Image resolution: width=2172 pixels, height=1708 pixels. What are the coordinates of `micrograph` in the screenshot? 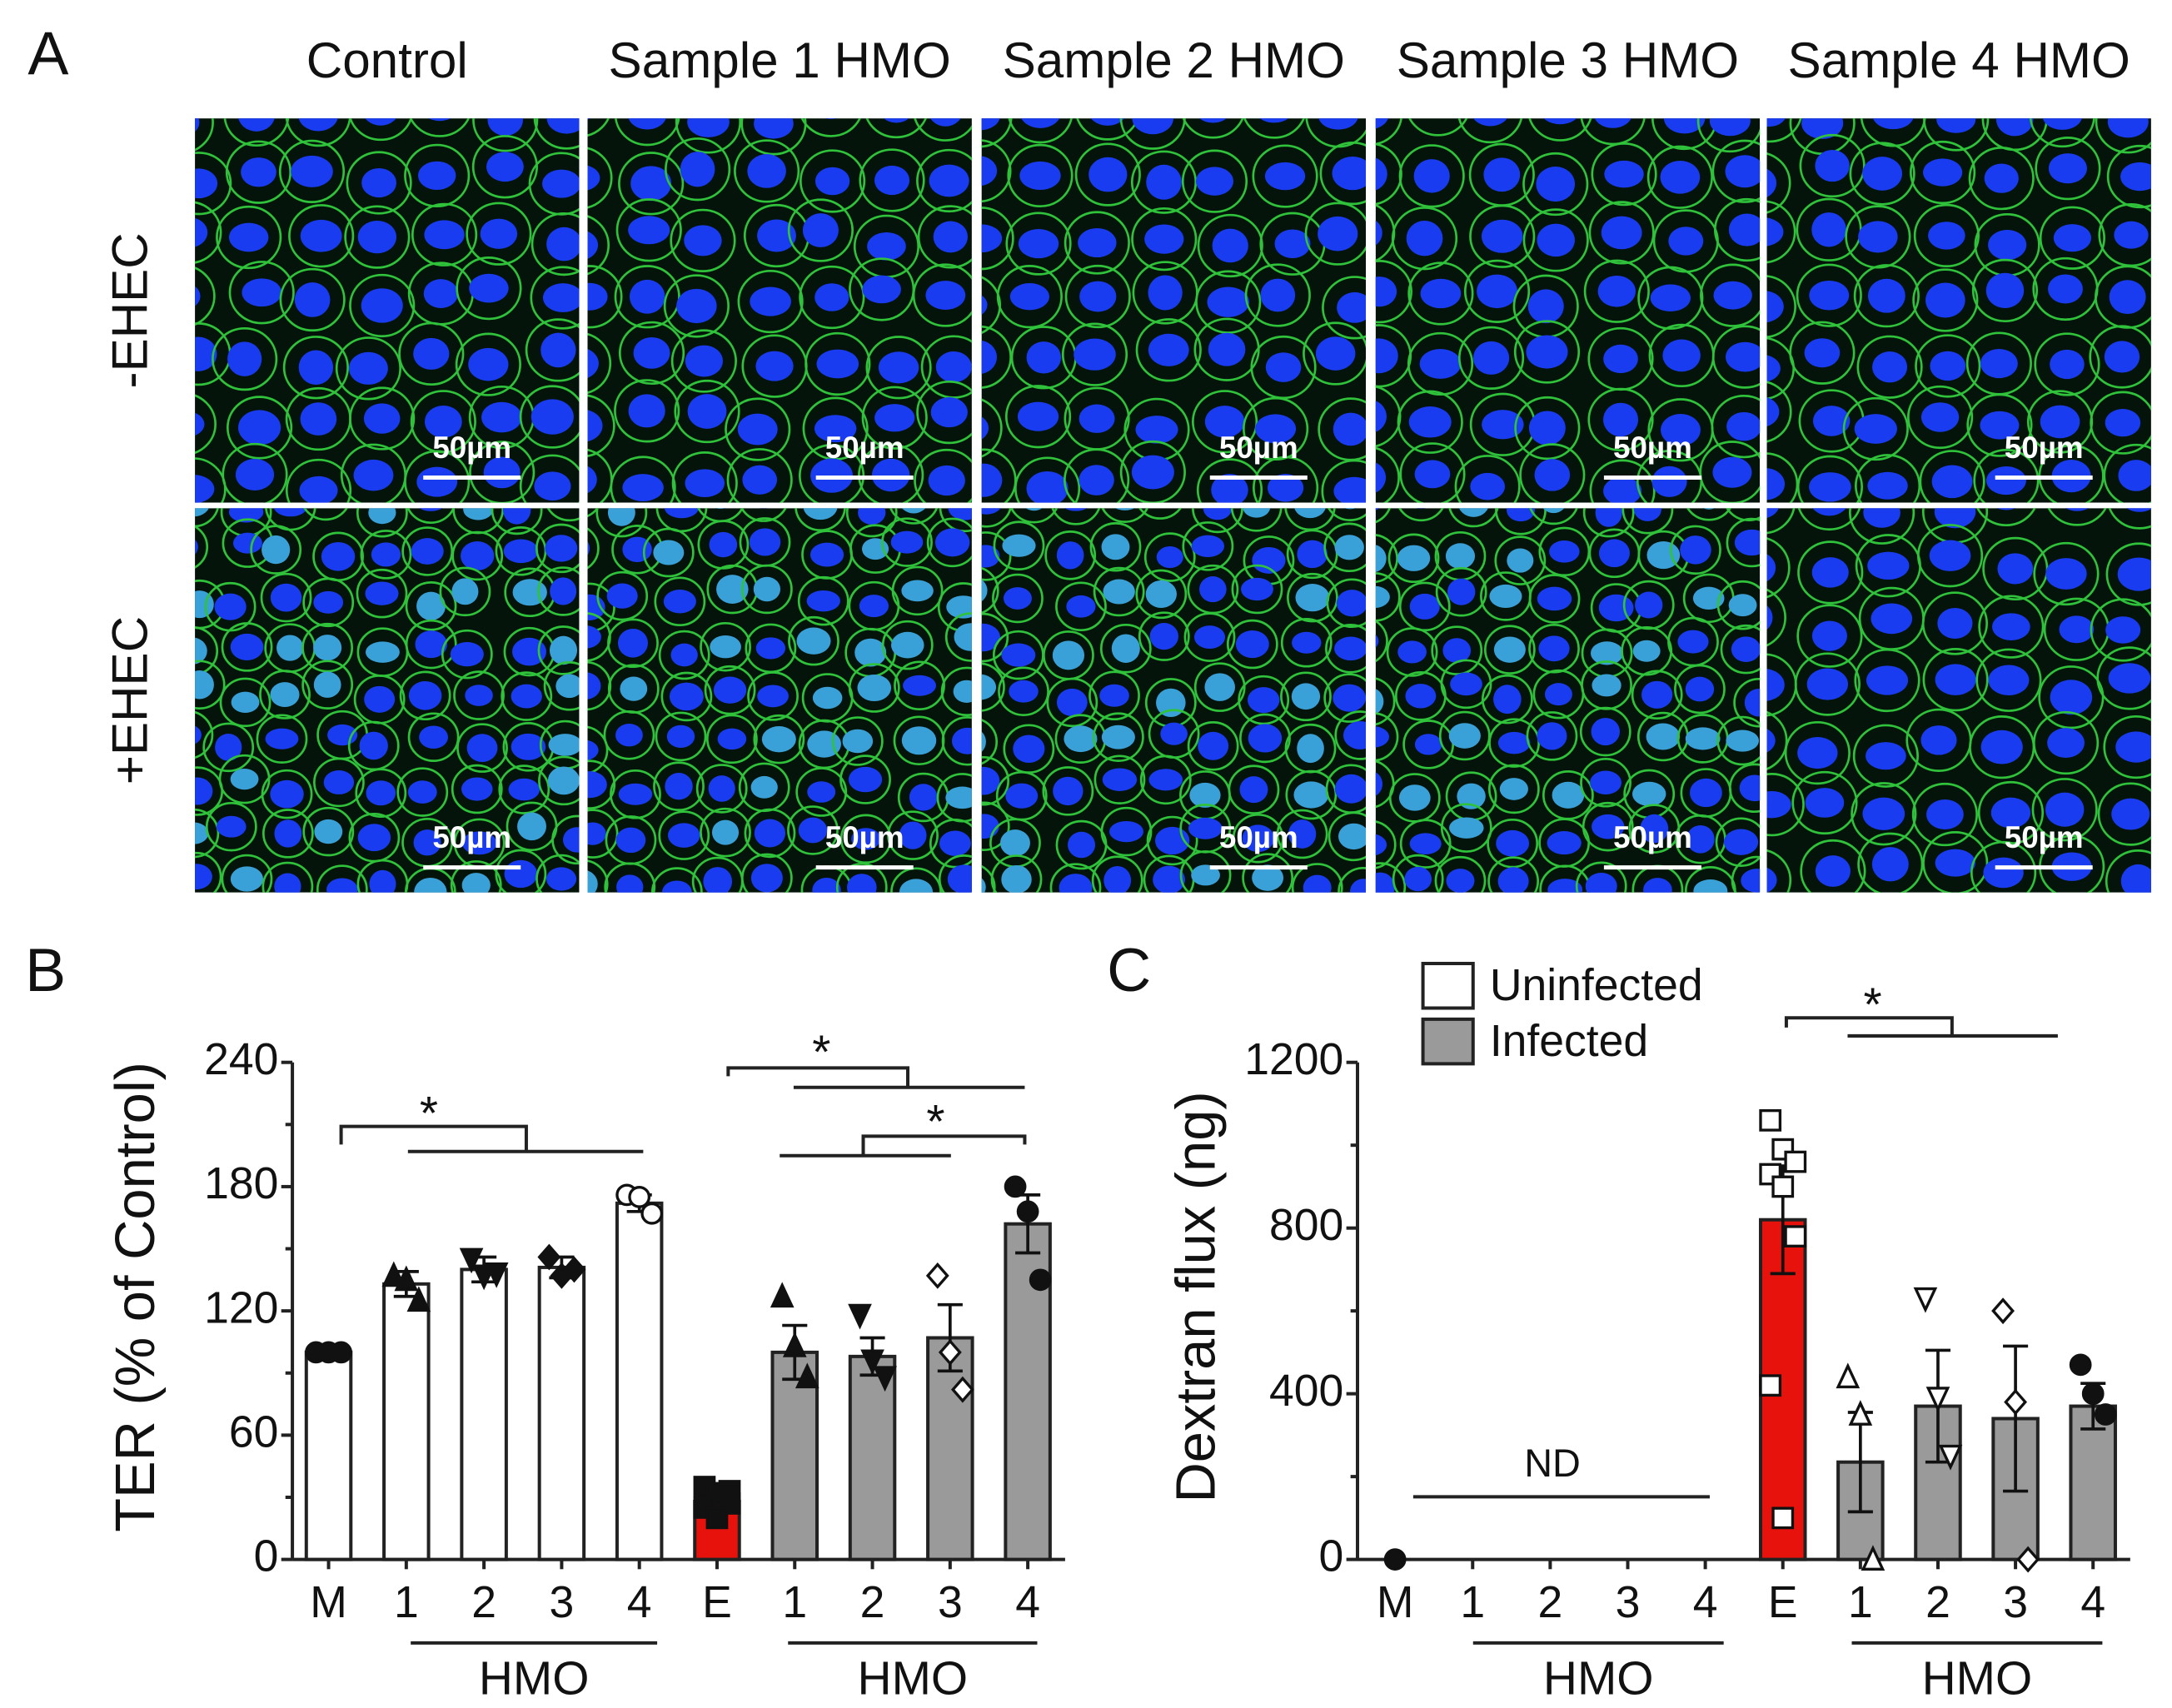 It's located at (1568, 700).